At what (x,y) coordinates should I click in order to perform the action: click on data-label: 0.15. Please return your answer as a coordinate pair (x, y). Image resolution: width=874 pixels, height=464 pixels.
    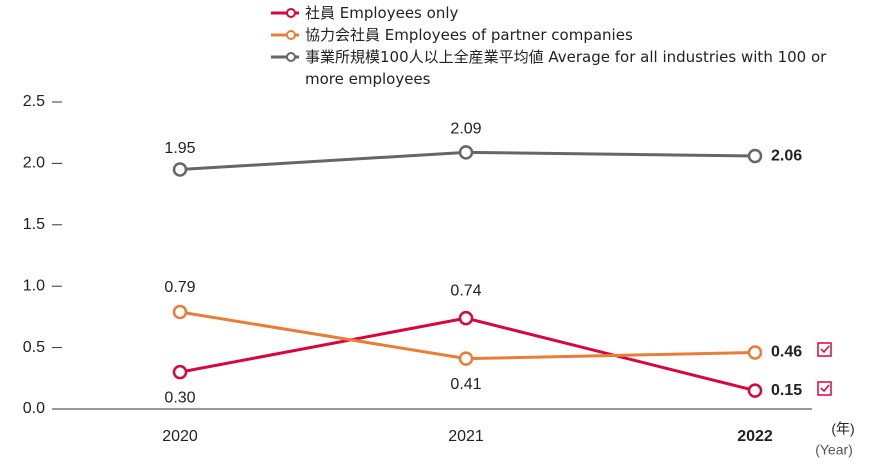
    Looking at the image, I should click on (786, 390).